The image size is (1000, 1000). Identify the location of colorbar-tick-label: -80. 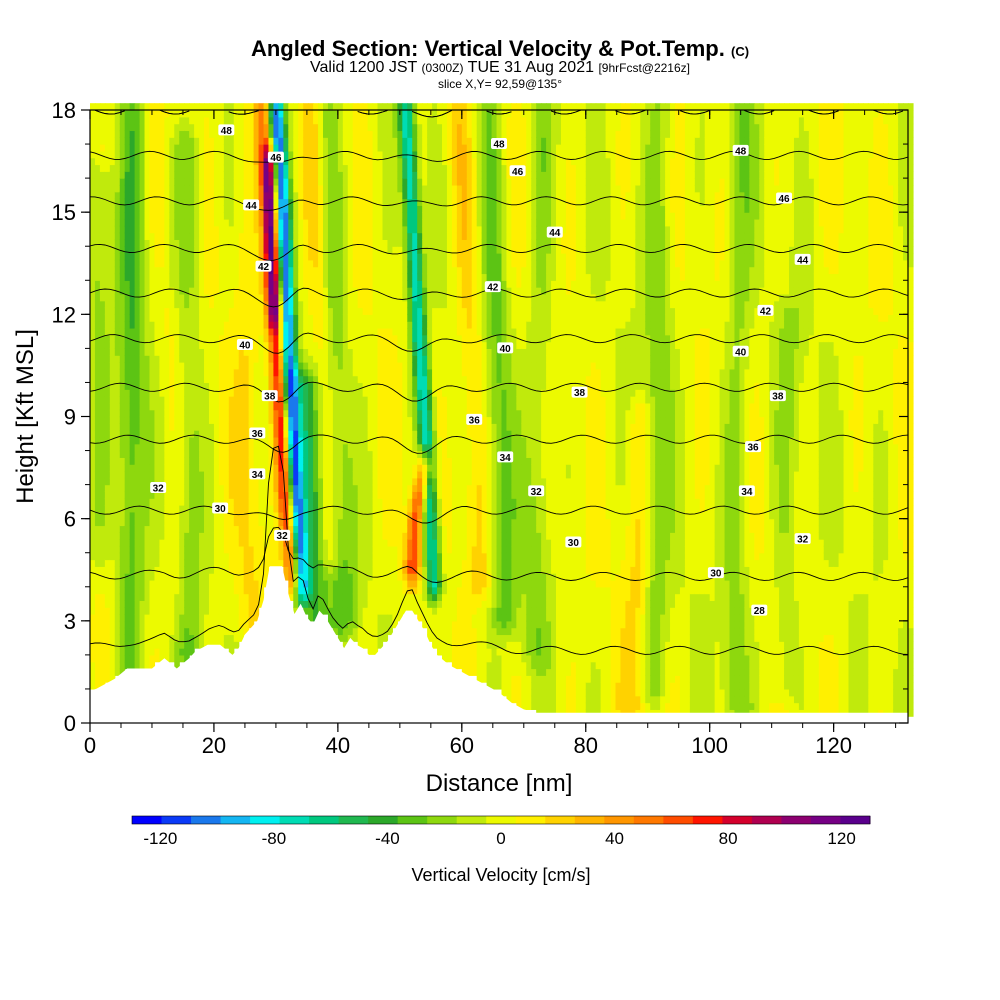
(274, 838).